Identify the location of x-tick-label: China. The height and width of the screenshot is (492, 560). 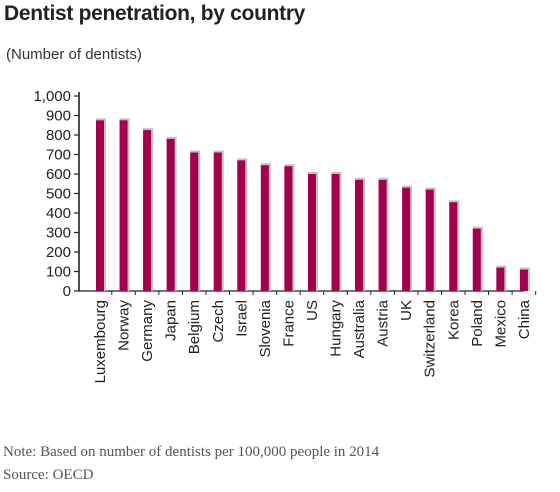
(524, 319).